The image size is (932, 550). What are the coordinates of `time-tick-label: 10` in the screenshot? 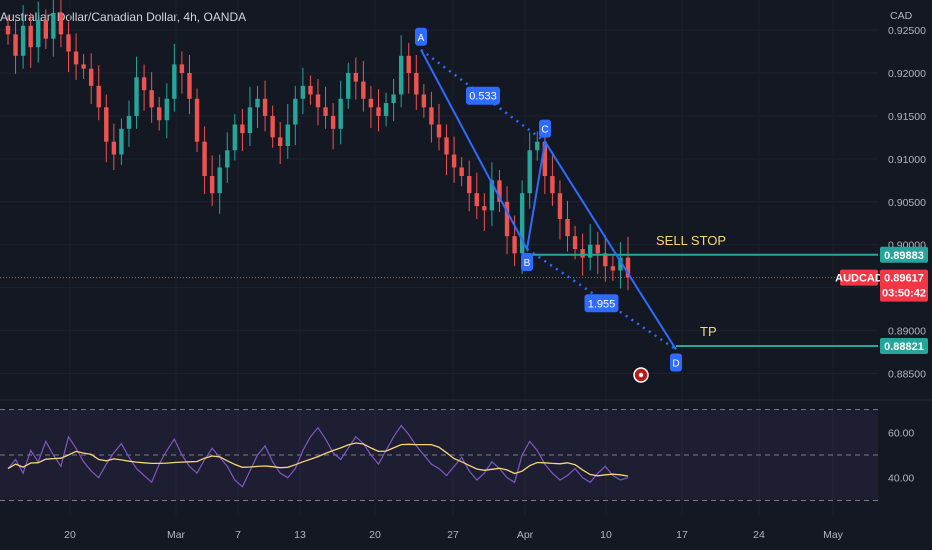 It's located at (606, 535).